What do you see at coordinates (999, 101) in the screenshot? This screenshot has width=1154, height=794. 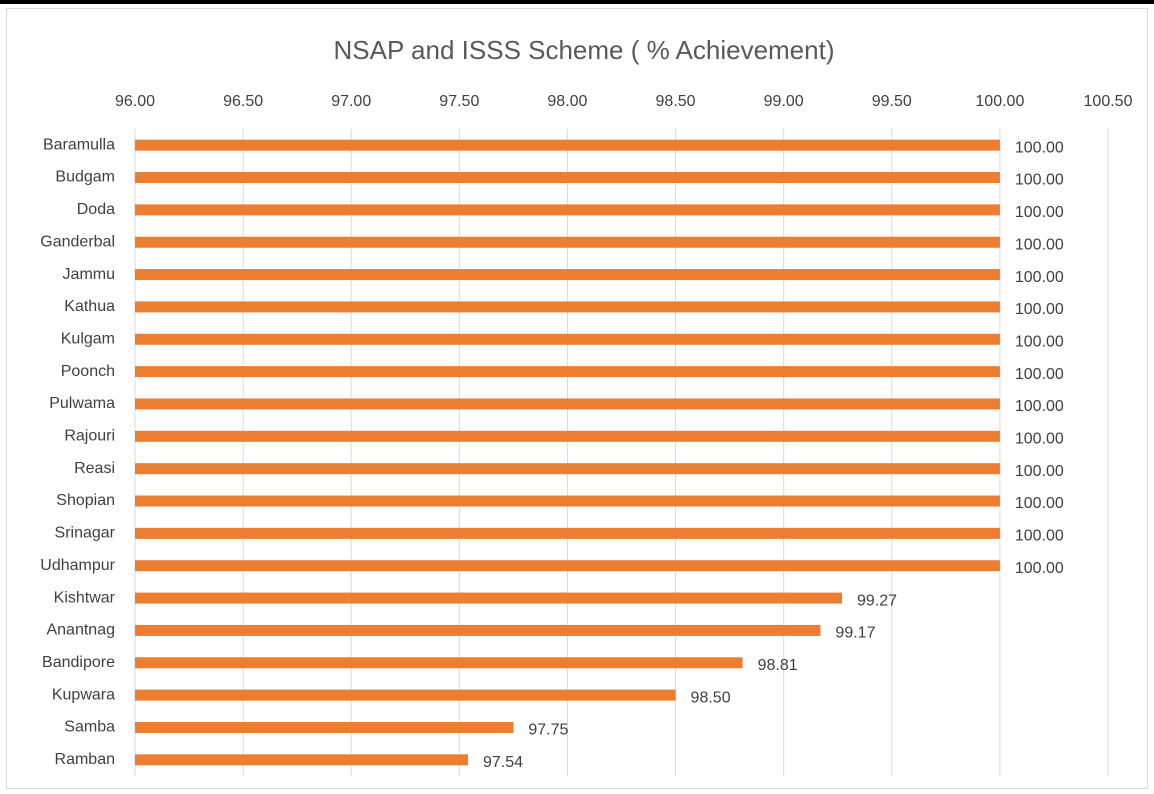 I see `x-tick-label: 100.00` at bounding box center [999, 101].